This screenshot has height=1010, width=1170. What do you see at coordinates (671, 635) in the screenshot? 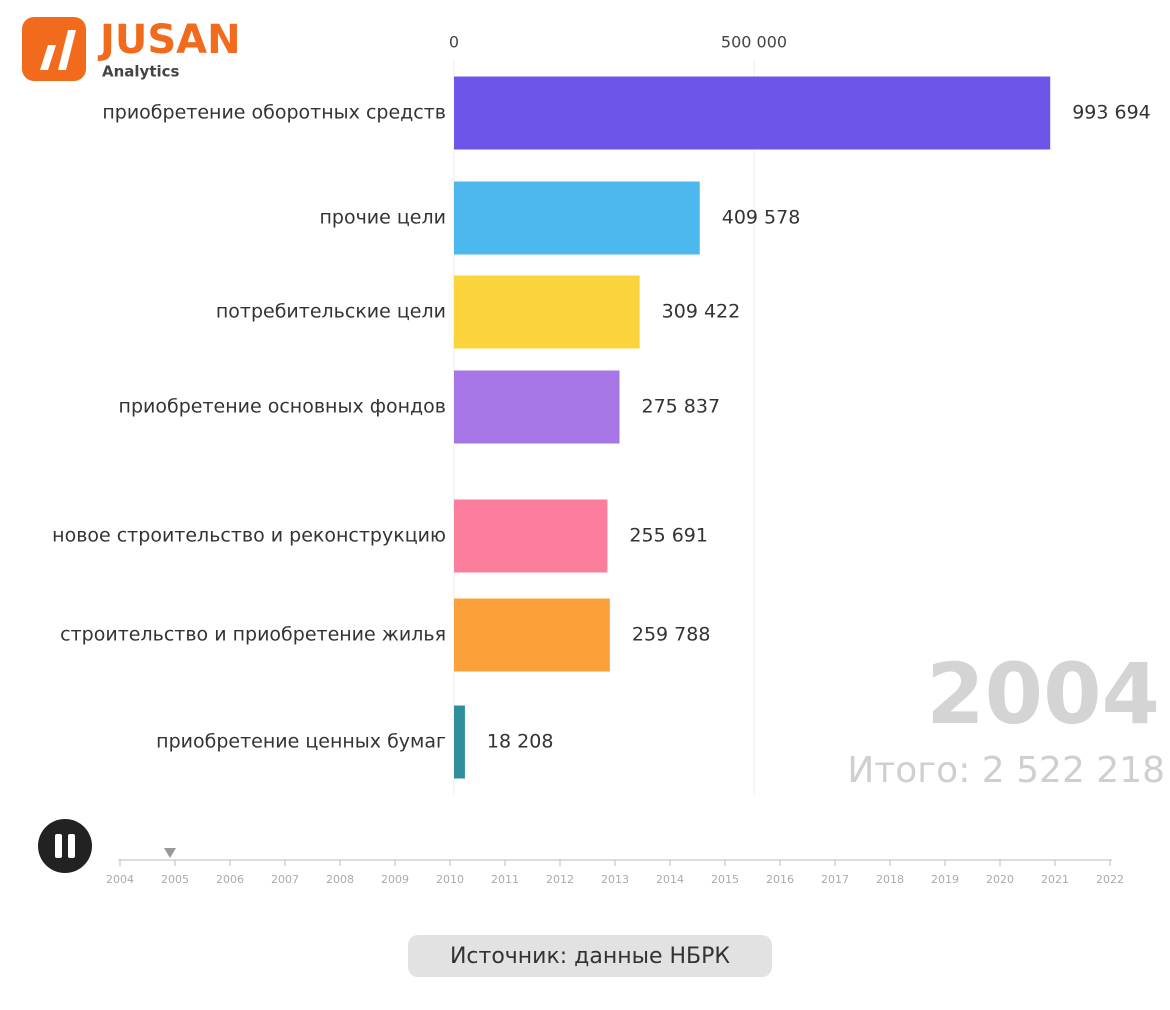
I see `value-label: 259 788` at bounding box center [671, 635].